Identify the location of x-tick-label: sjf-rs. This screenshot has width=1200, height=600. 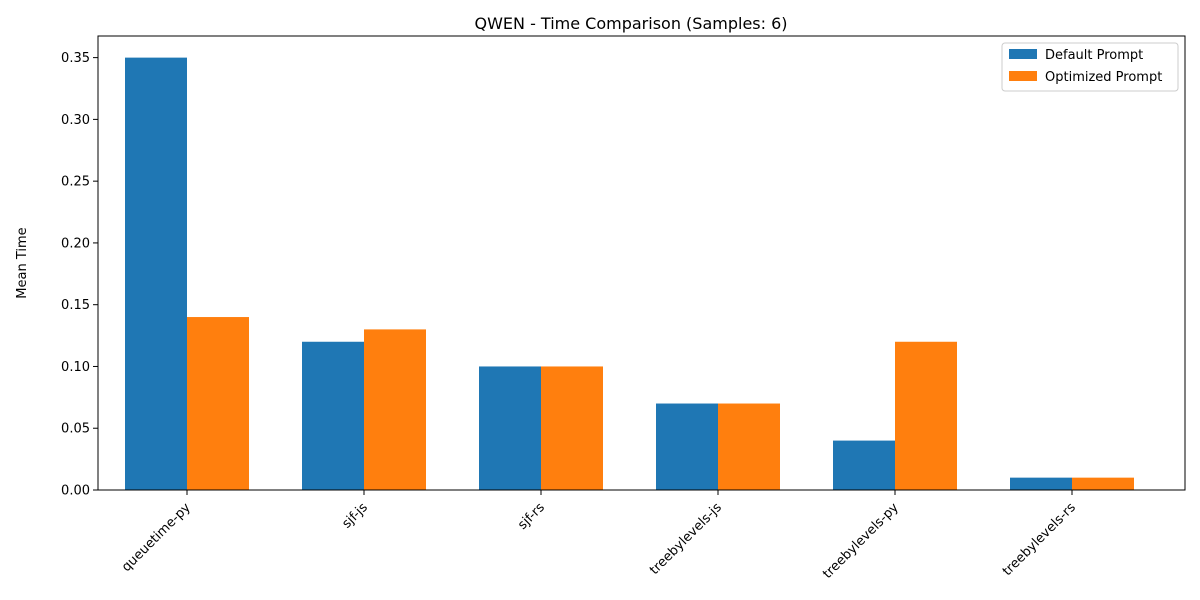
(531, 516).